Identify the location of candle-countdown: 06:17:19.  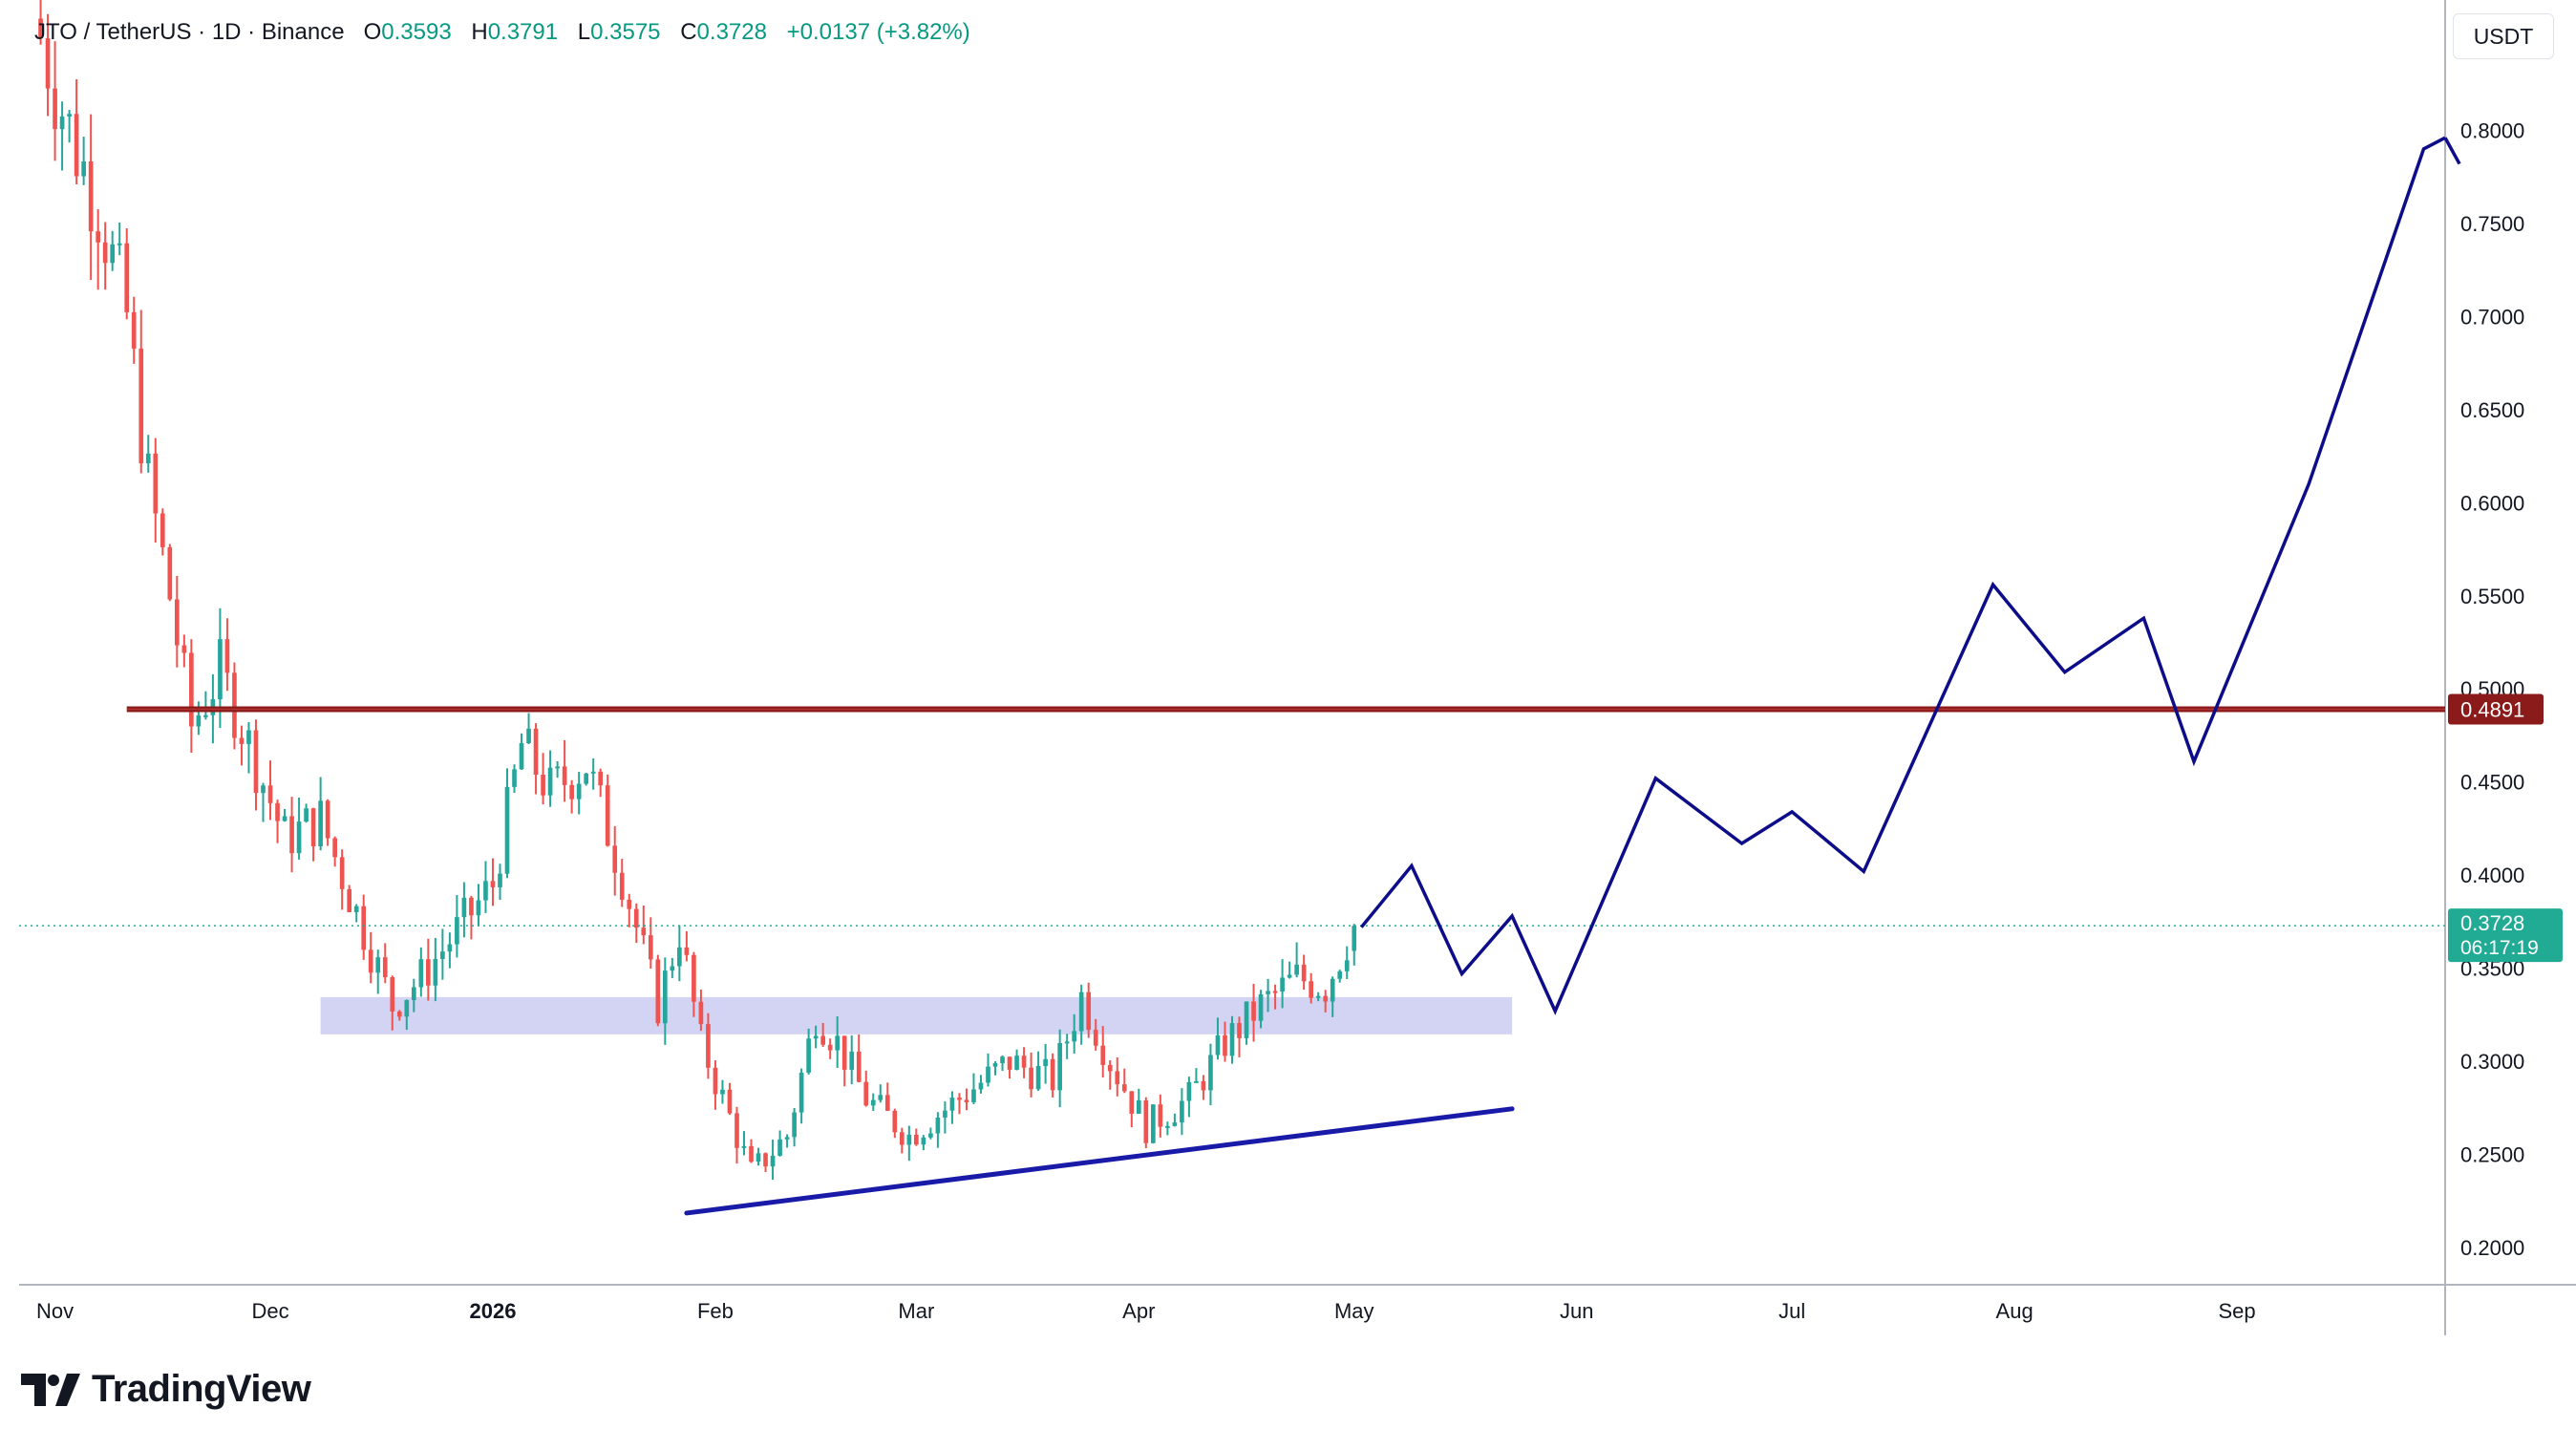
(2499, 948).